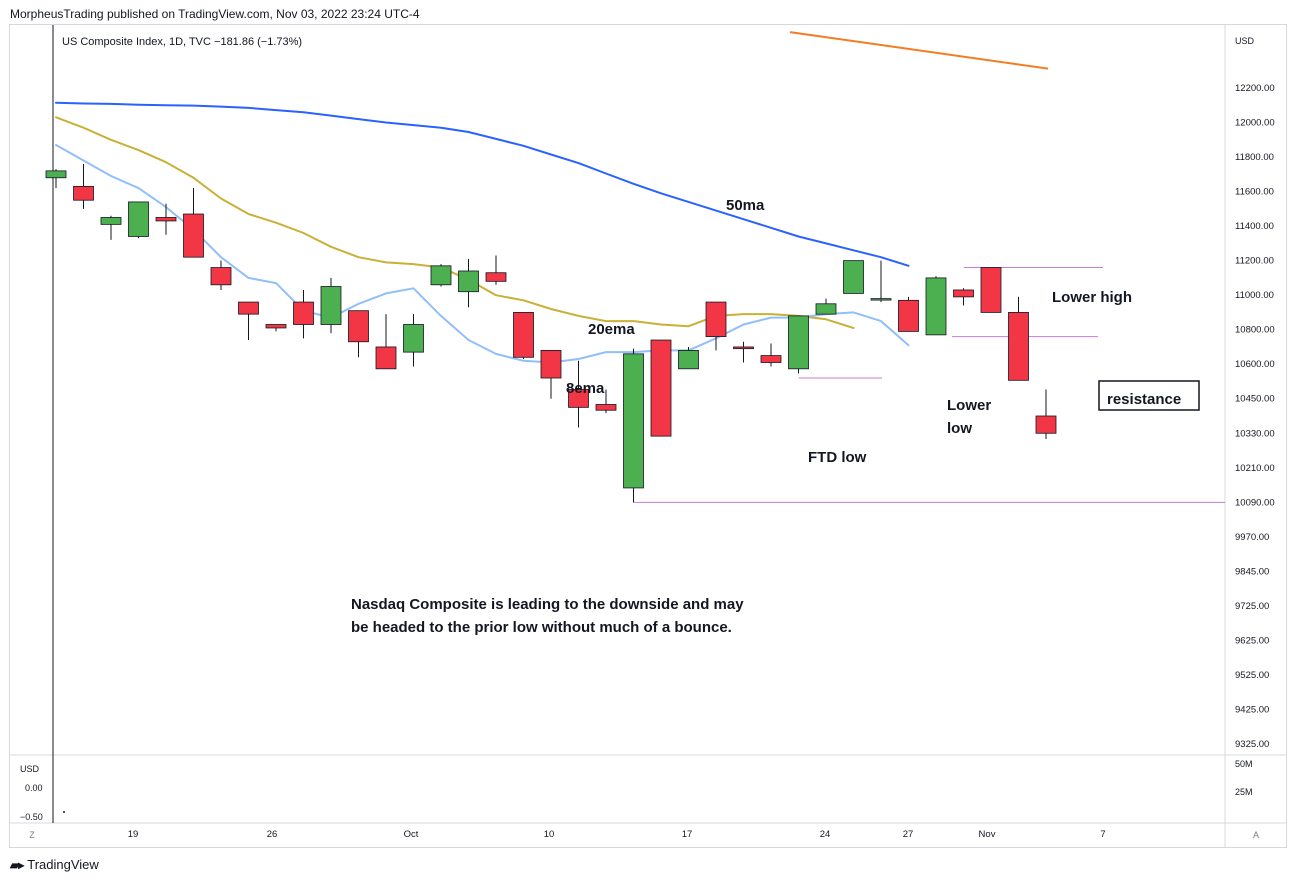 This screenshot has height=883, width=1296. I want to click on time-tick-label: 7, so click(1102, 834).